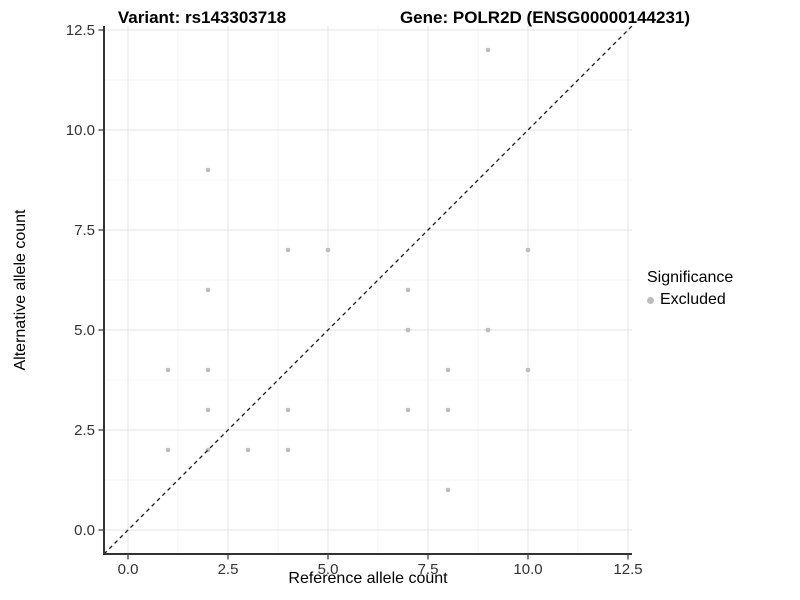 This screenshot has width=800, height=600. Describe the element at coordinates (84, 530) in the screenshot. I see `y-tick-label: 0.0` at that location.